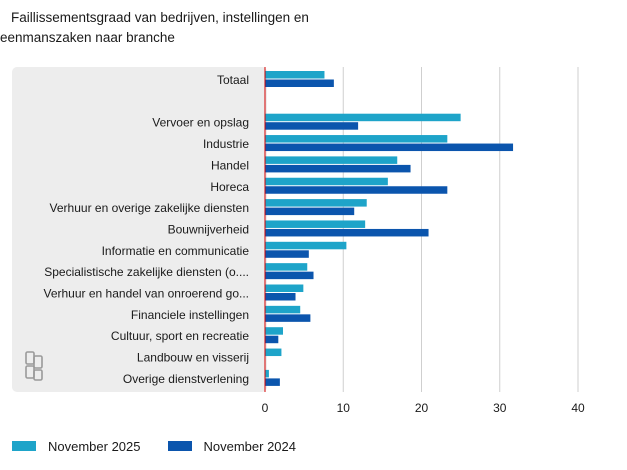  What do you see at coordinates (94, 446) in the screenshot?
I see `legend-label-nov-2025: November 2025` at bounding box center [94, 446].